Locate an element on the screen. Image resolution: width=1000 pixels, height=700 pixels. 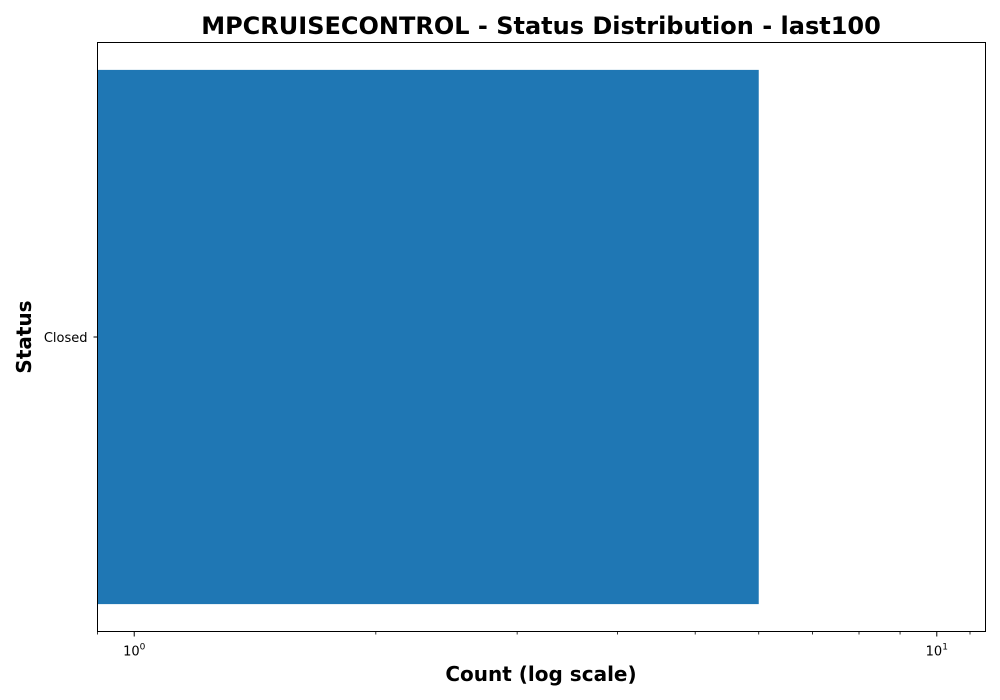
x-tick-label: 100 is located at coordinates (134, 651).